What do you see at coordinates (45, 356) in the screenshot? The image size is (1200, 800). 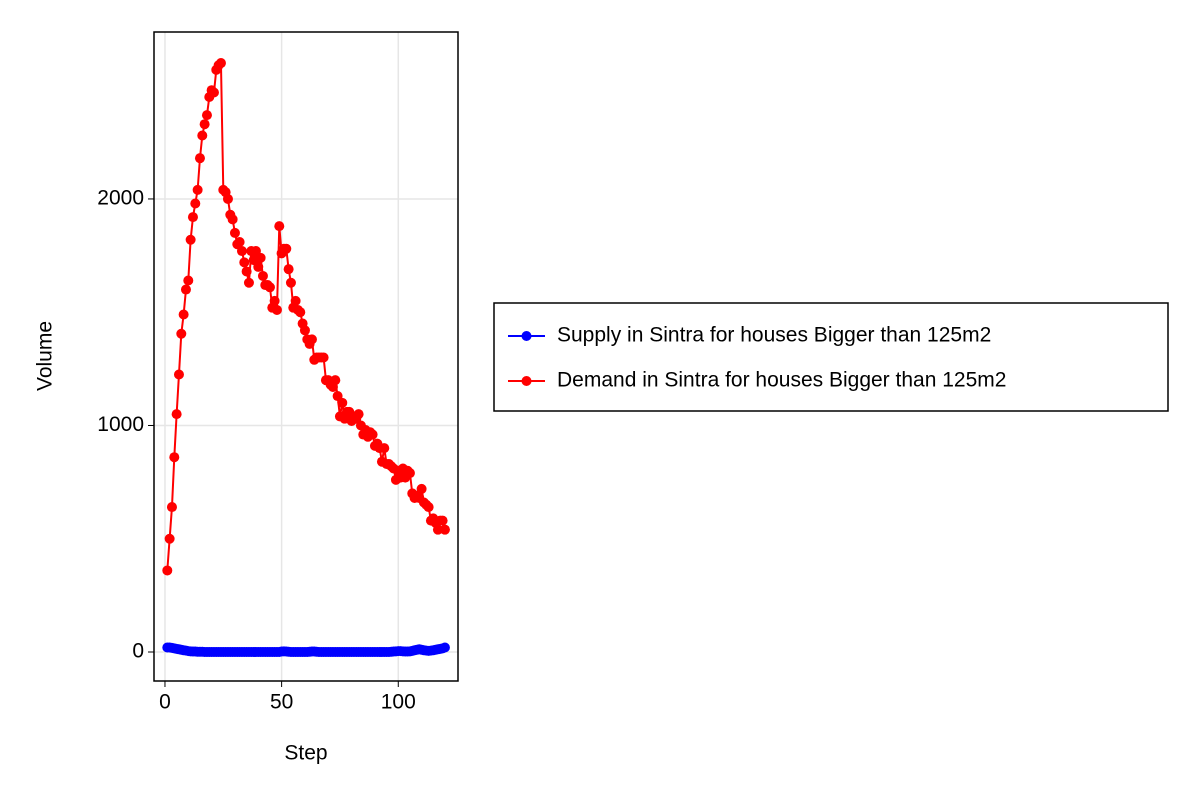 I see `y-axis-label: Volume` at bounding box center [45, 356].